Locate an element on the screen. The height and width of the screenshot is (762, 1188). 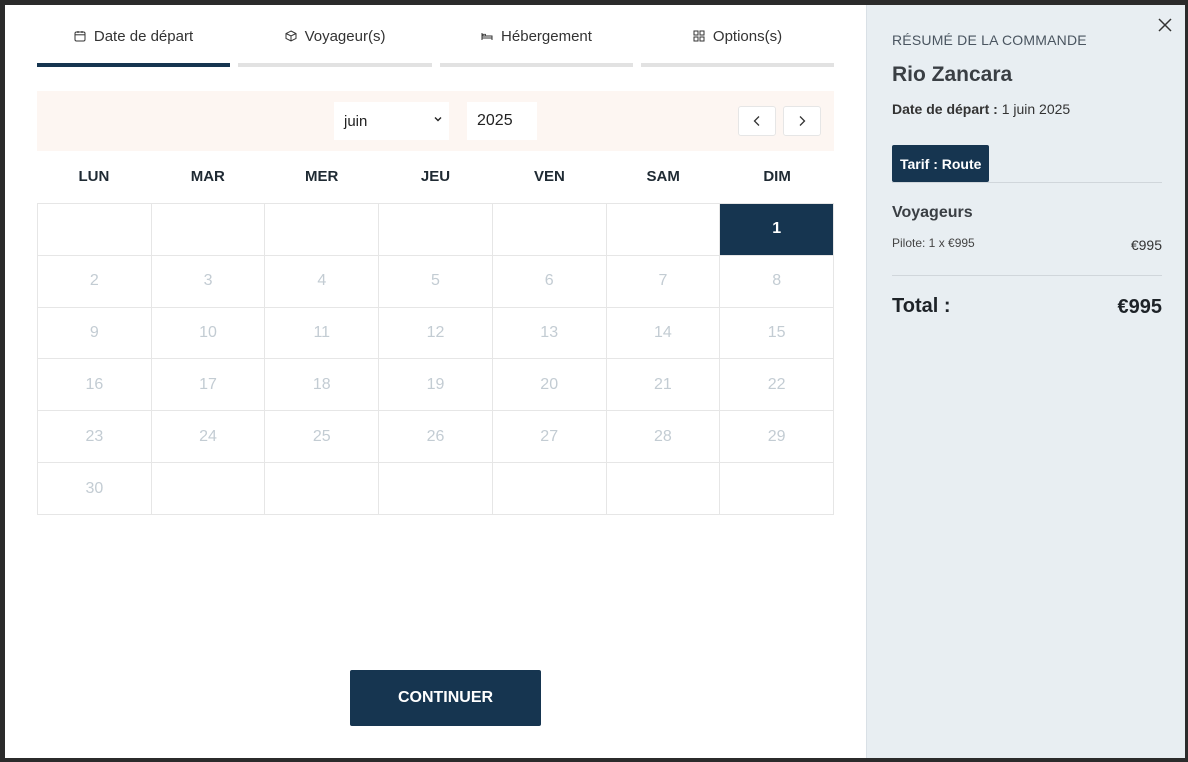
weekday-label: VEN is located at coordinates (549, 176).